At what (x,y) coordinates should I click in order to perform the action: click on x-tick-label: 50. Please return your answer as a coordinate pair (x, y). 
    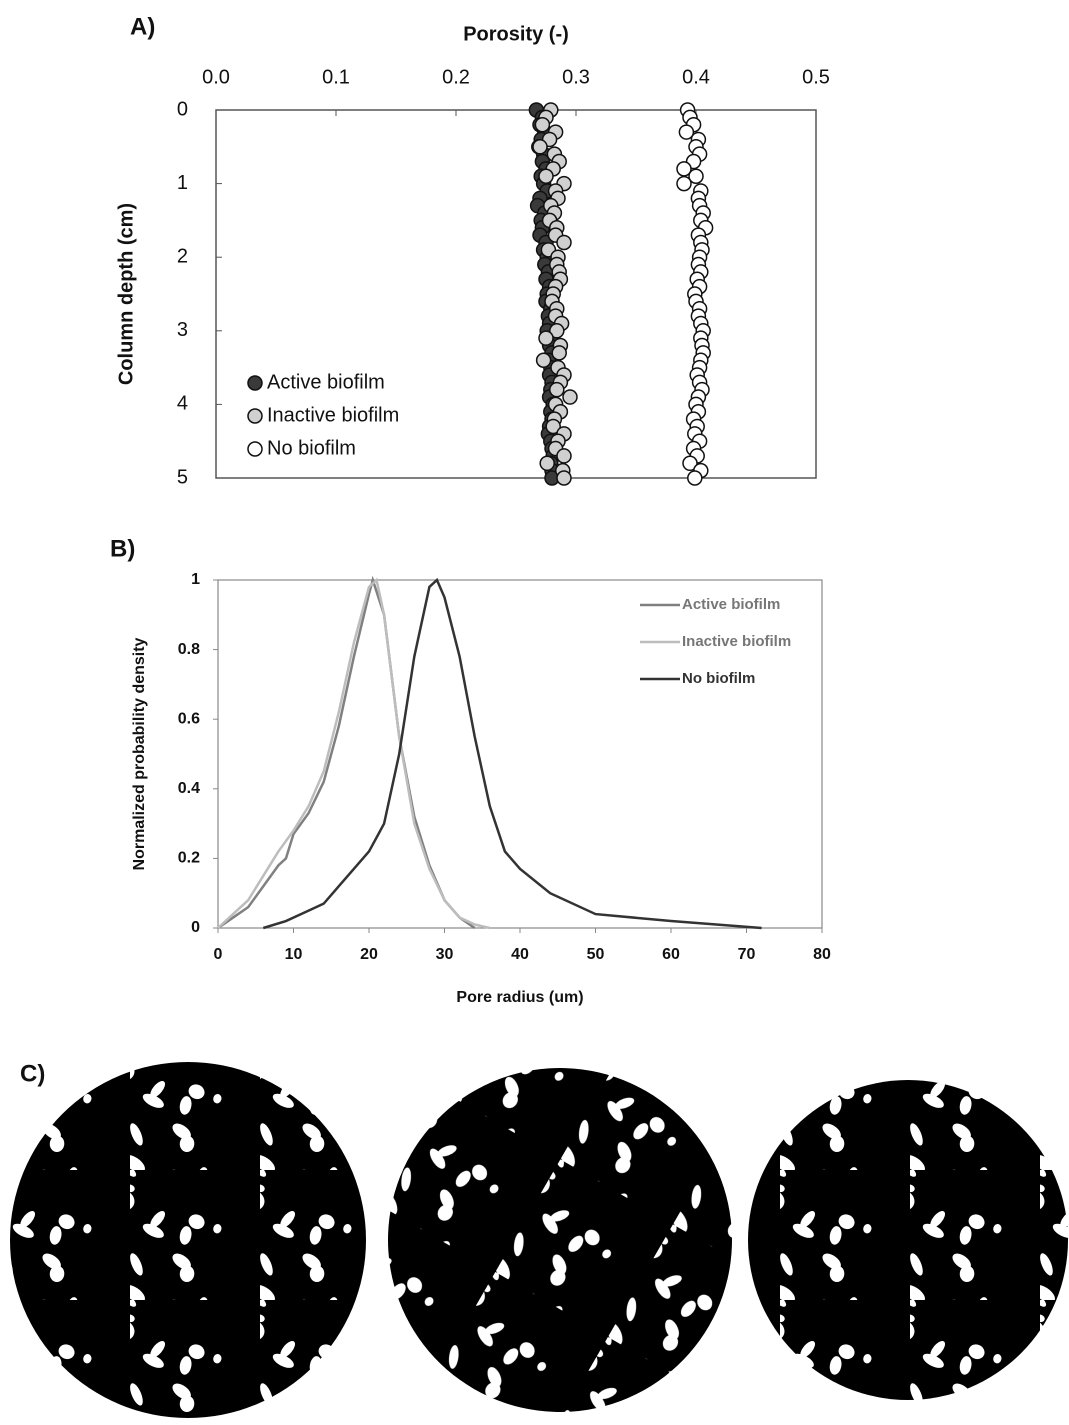
    Looking at the image, I should click on (596, 954).